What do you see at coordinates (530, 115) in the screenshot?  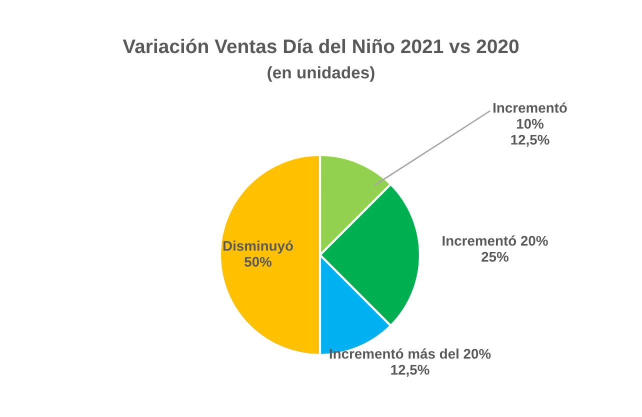 I see `slice-label: Incrementó 10%` at bounding box center [530, 115].